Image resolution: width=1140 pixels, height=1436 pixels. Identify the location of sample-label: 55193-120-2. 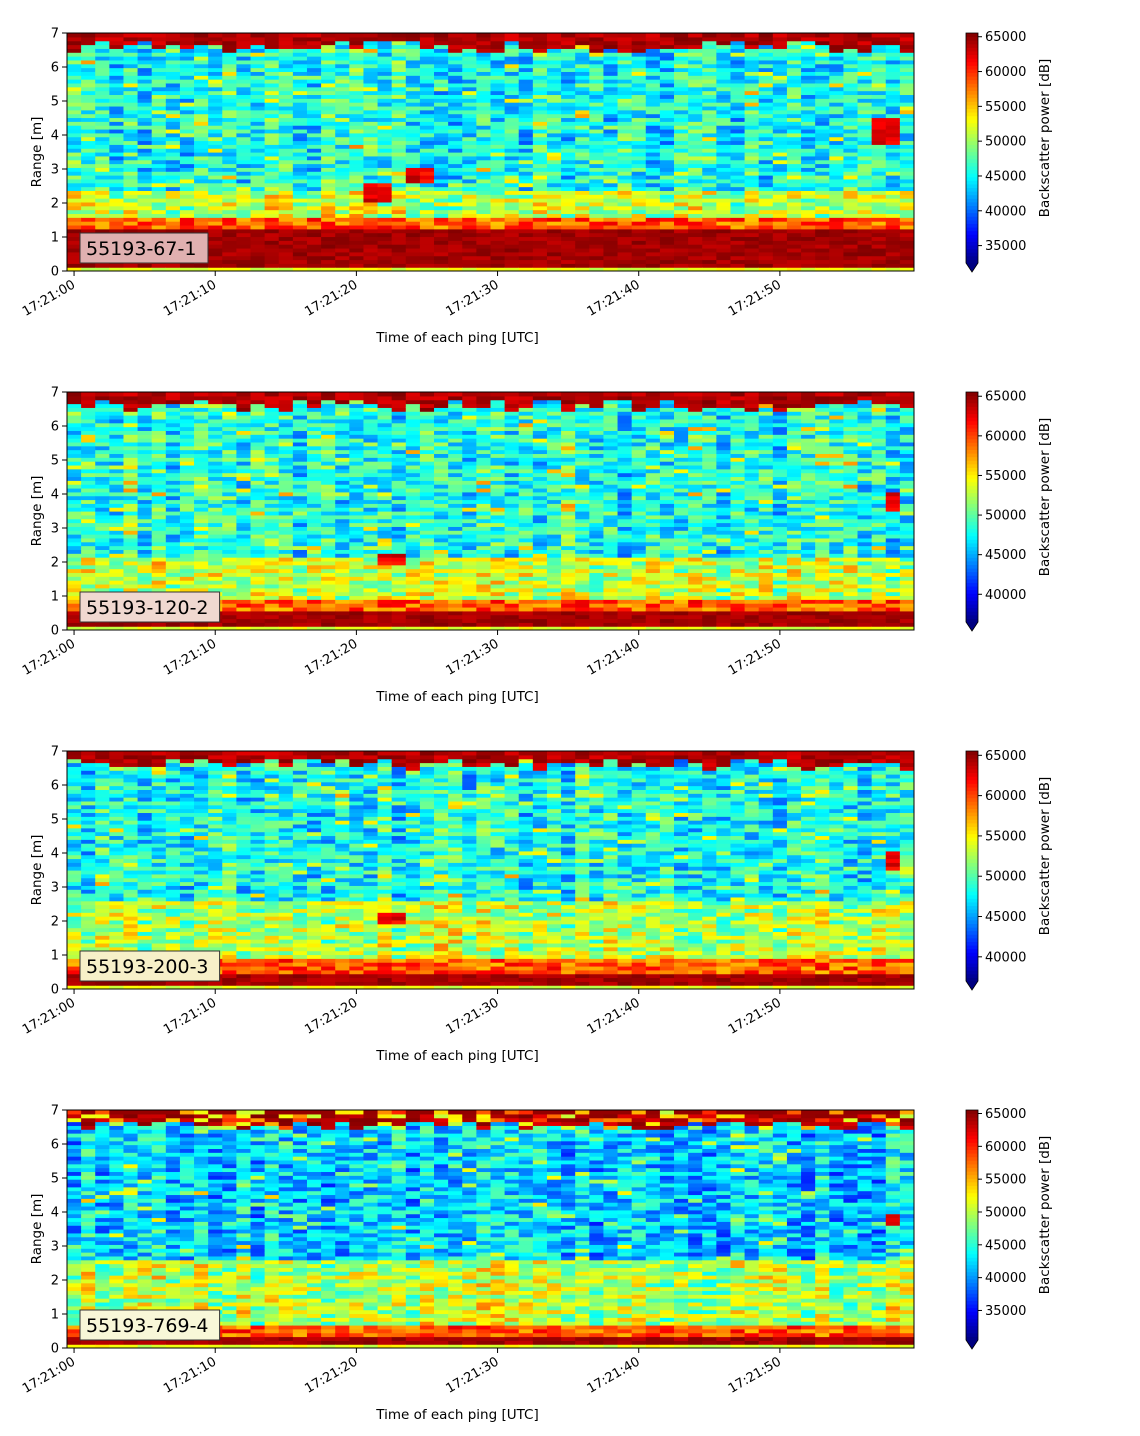
(147, 608).